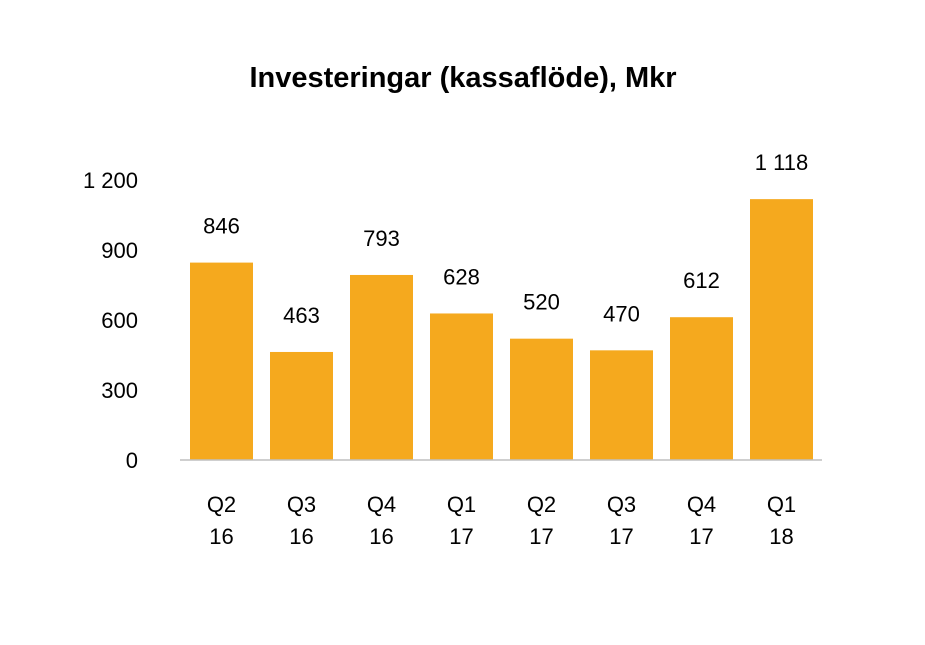 This screenshot has width=925, height=645. Describe the element at coordinates (119, 390) in the screenshot. I see `y-tick-label: 300` at that location.